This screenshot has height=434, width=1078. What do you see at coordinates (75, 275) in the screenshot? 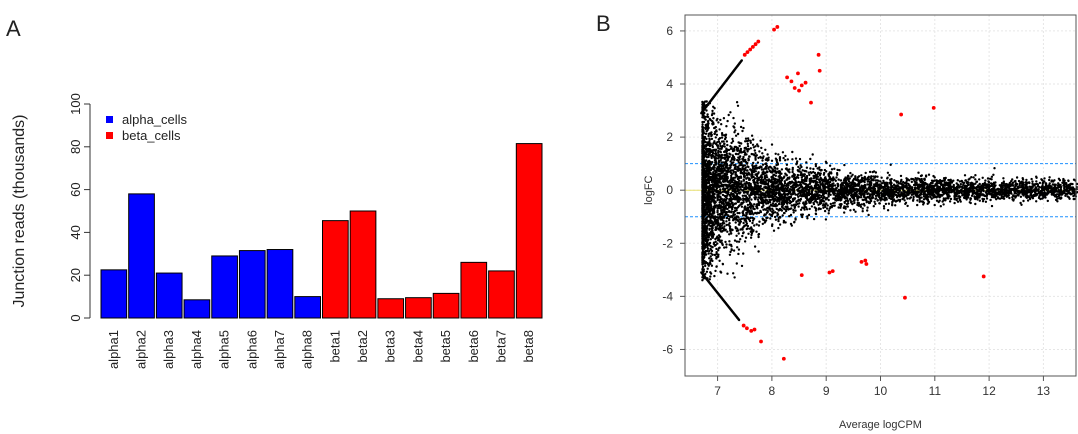
I see `y-tick-label: 20` at bounding box center [75, 275].